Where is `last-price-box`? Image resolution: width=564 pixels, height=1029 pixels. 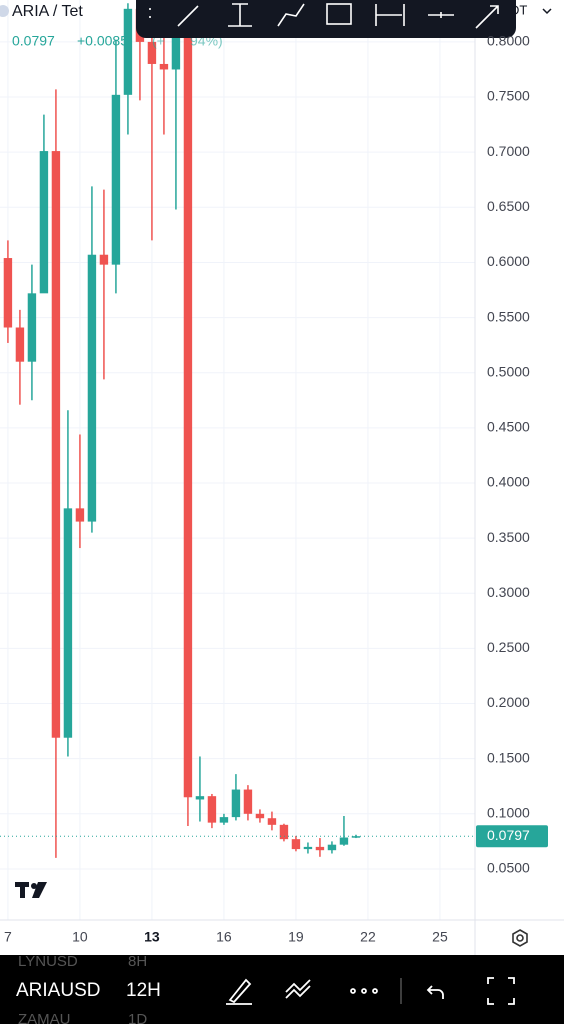
last-price-box is located at coordinates (512, 836).